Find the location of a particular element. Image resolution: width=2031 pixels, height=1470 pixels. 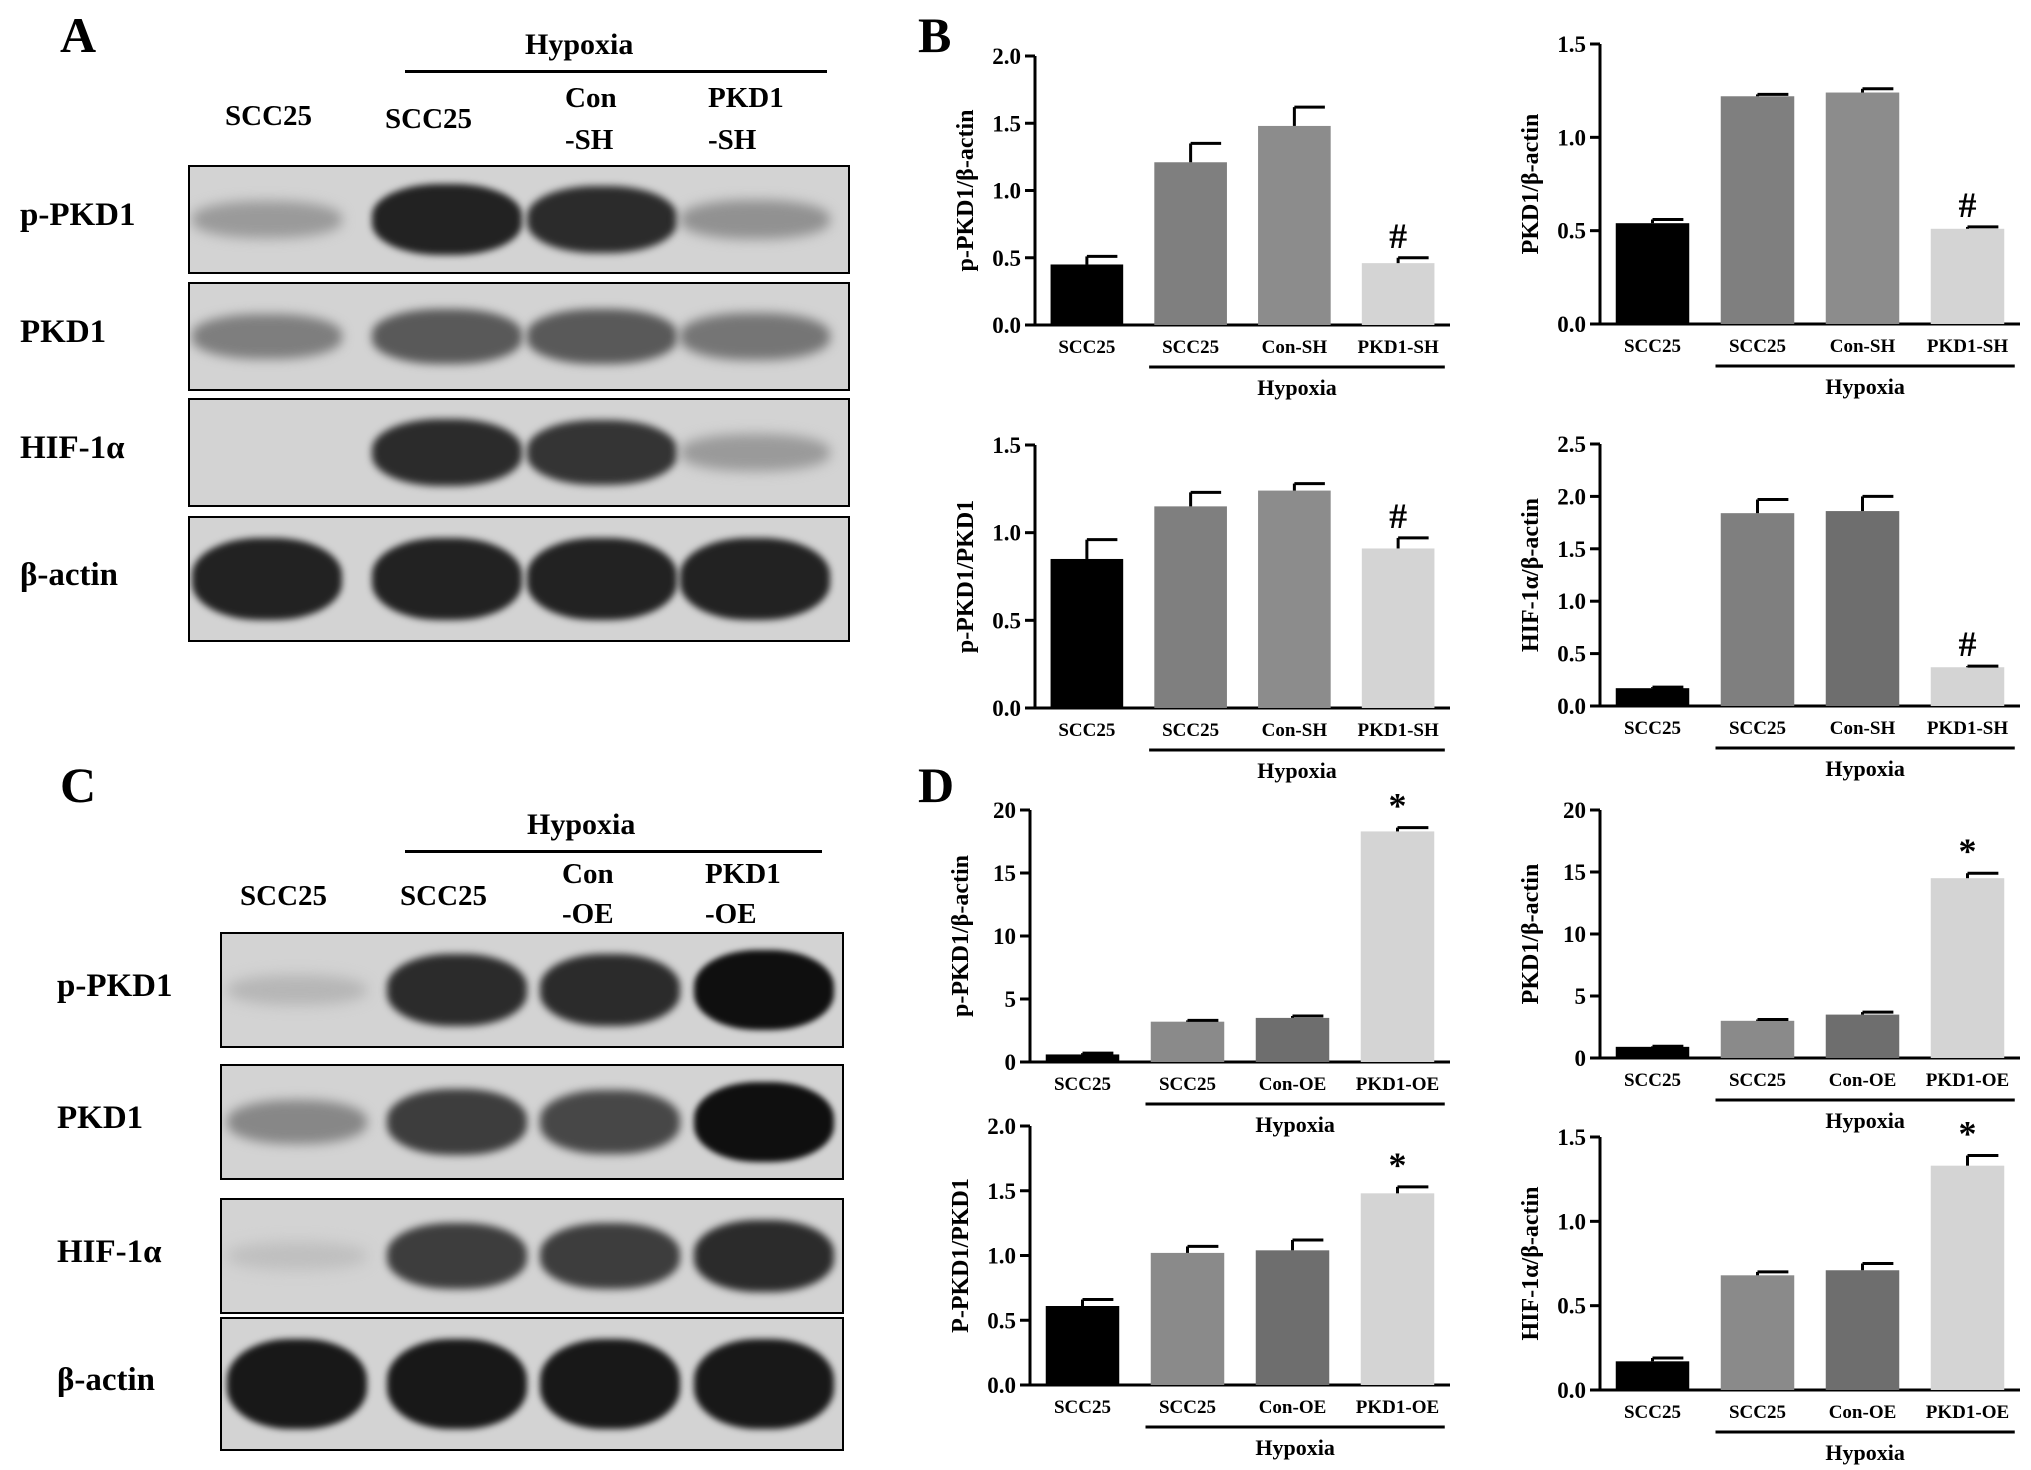

y-tick-label: 15 is located at coordinates (1004, 873).